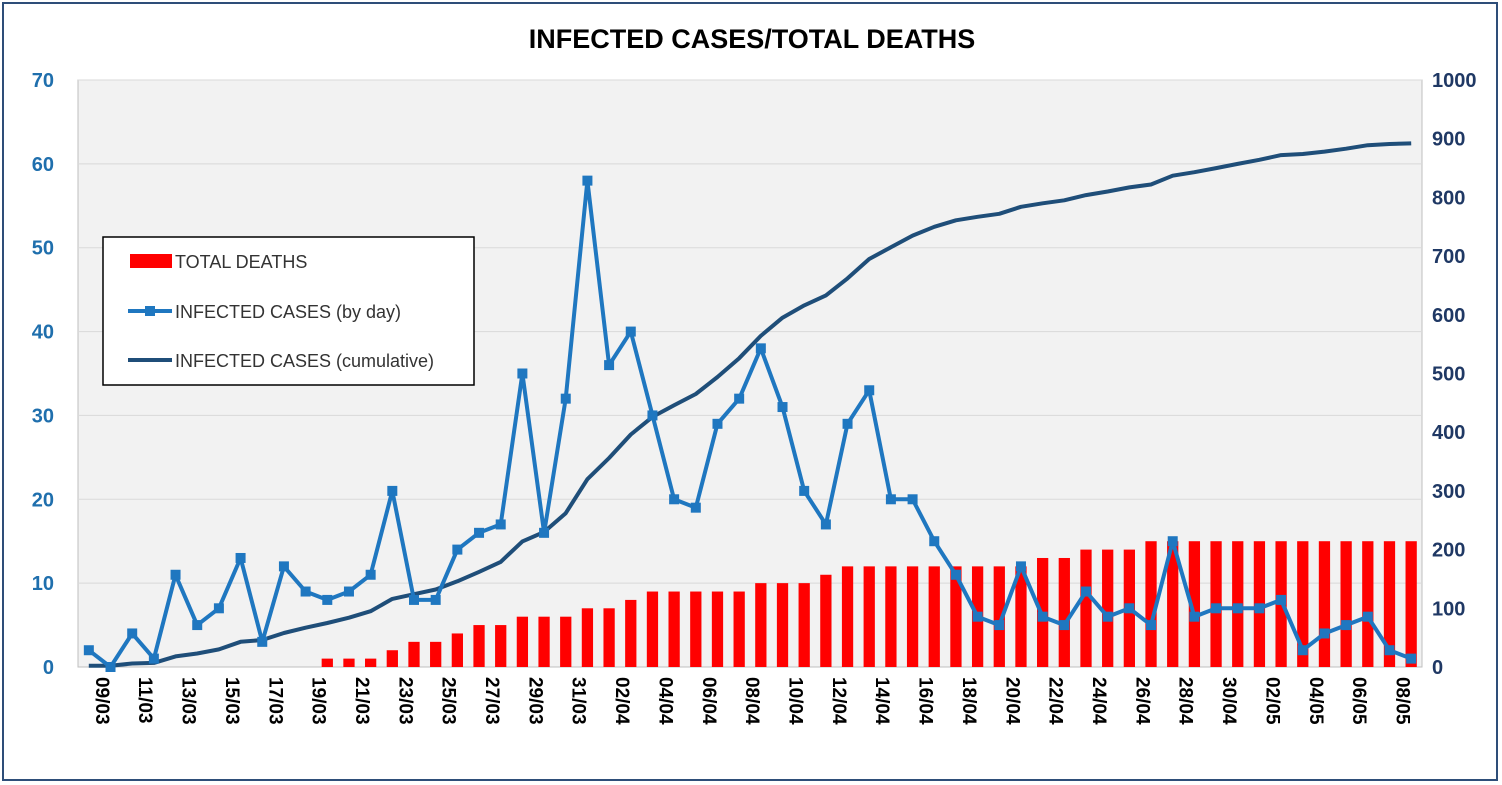 This screenshot has height=785, width=1502. What do you see at coordinates (1448, 316) in the screenshot?
I see `y-right-tick-label: 600` at bounding box center [1448, 316].